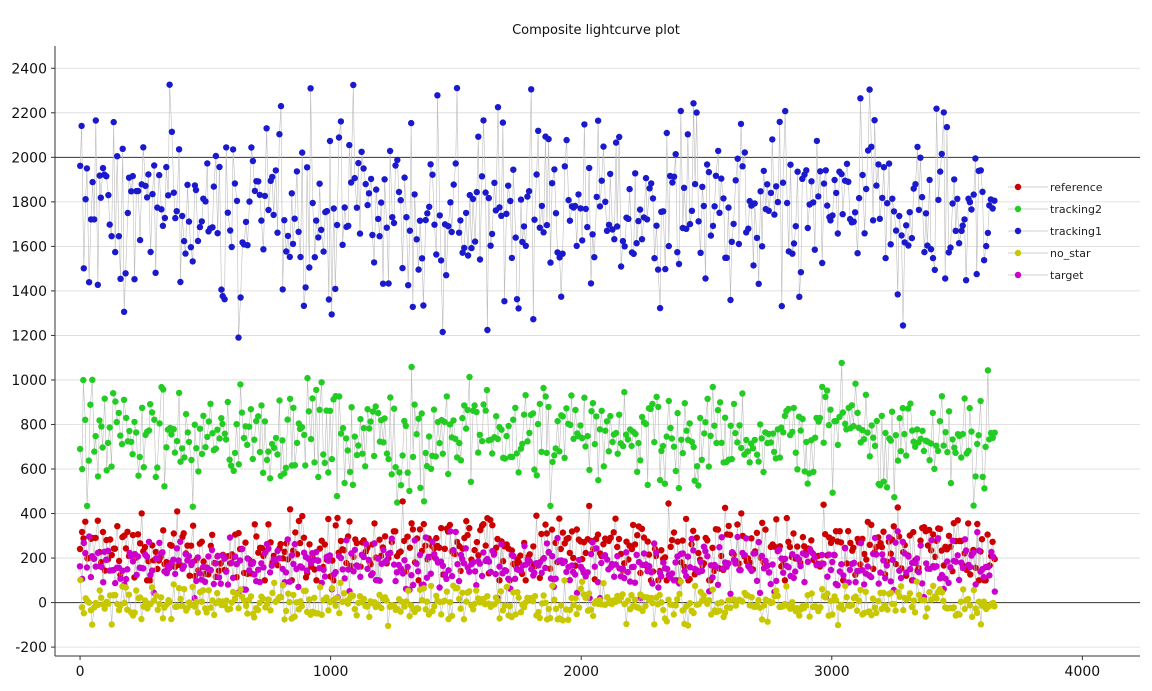 Image resolution: width=1152 pixels, height=691 pixels. What do you see at coordinates (1018, 187) in the screenshot?
I see `legend-marker` at bounding box center [1018, 187].